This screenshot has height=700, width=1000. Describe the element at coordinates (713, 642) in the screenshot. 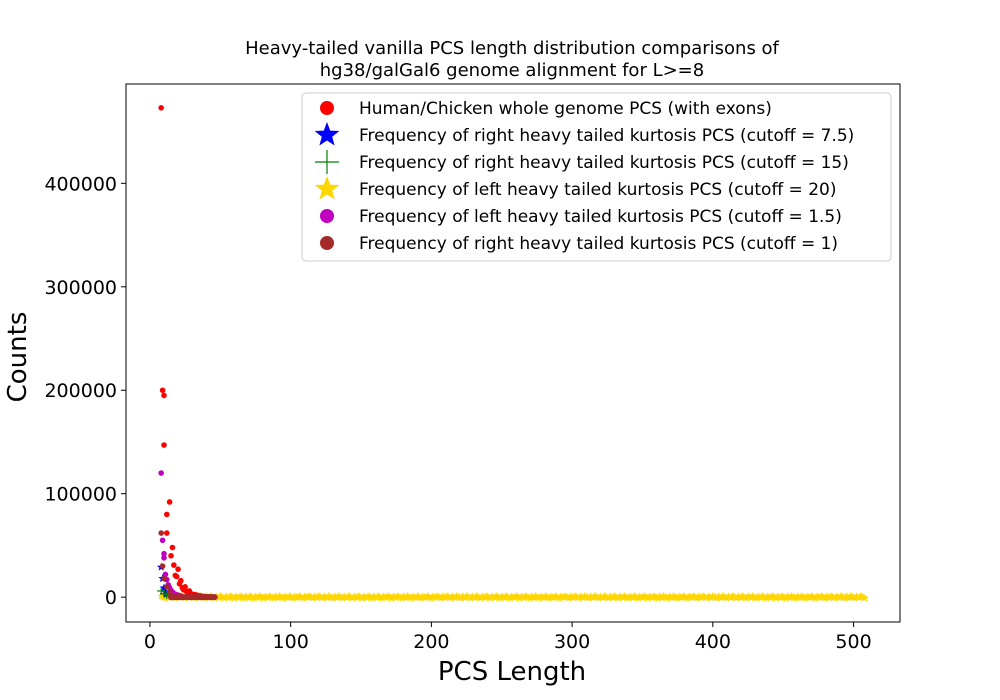

I see `x-tick-label: 400` at that location.